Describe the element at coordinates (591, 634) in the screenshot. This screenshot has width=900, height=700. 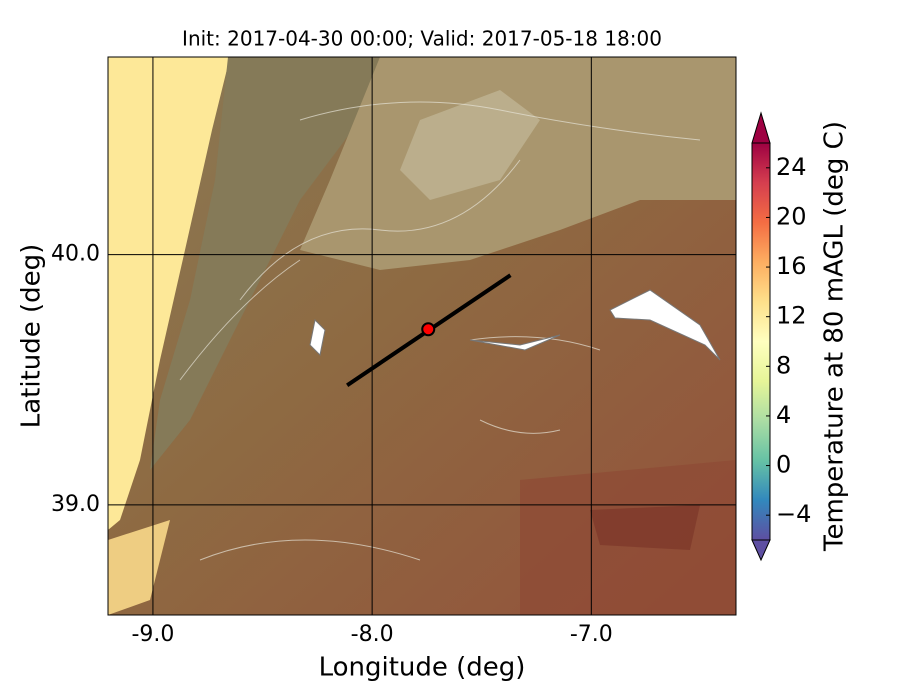
I see `x-tick-label: -7.0` at that location.